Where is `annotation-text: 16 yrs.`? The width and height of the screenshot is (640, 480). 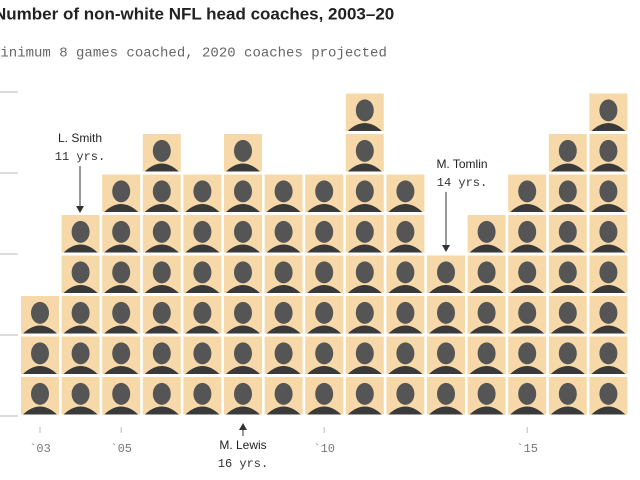
annotation-text: 16 yrs. is located at coordinates (243, 464).